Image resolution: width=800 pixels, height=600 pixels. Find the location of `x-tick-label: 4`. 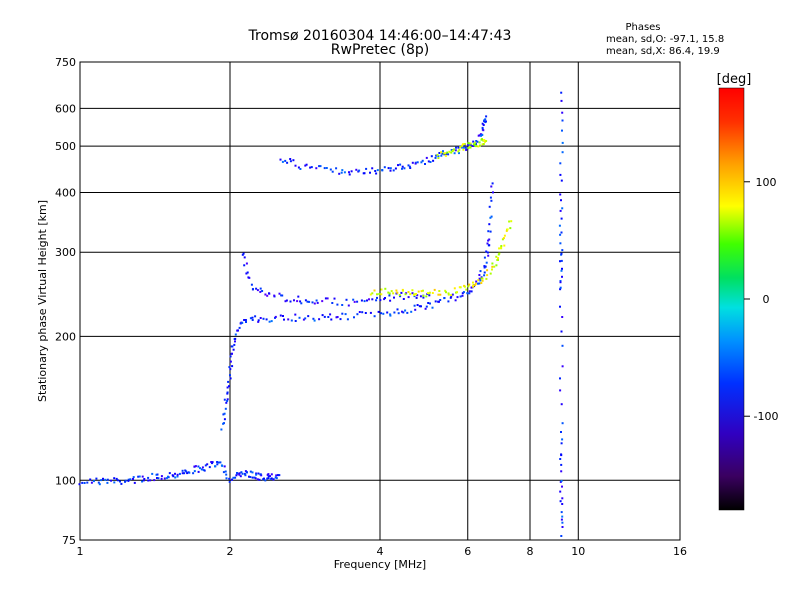

x-tick-label: 4 is located at coordinates (380, 551).